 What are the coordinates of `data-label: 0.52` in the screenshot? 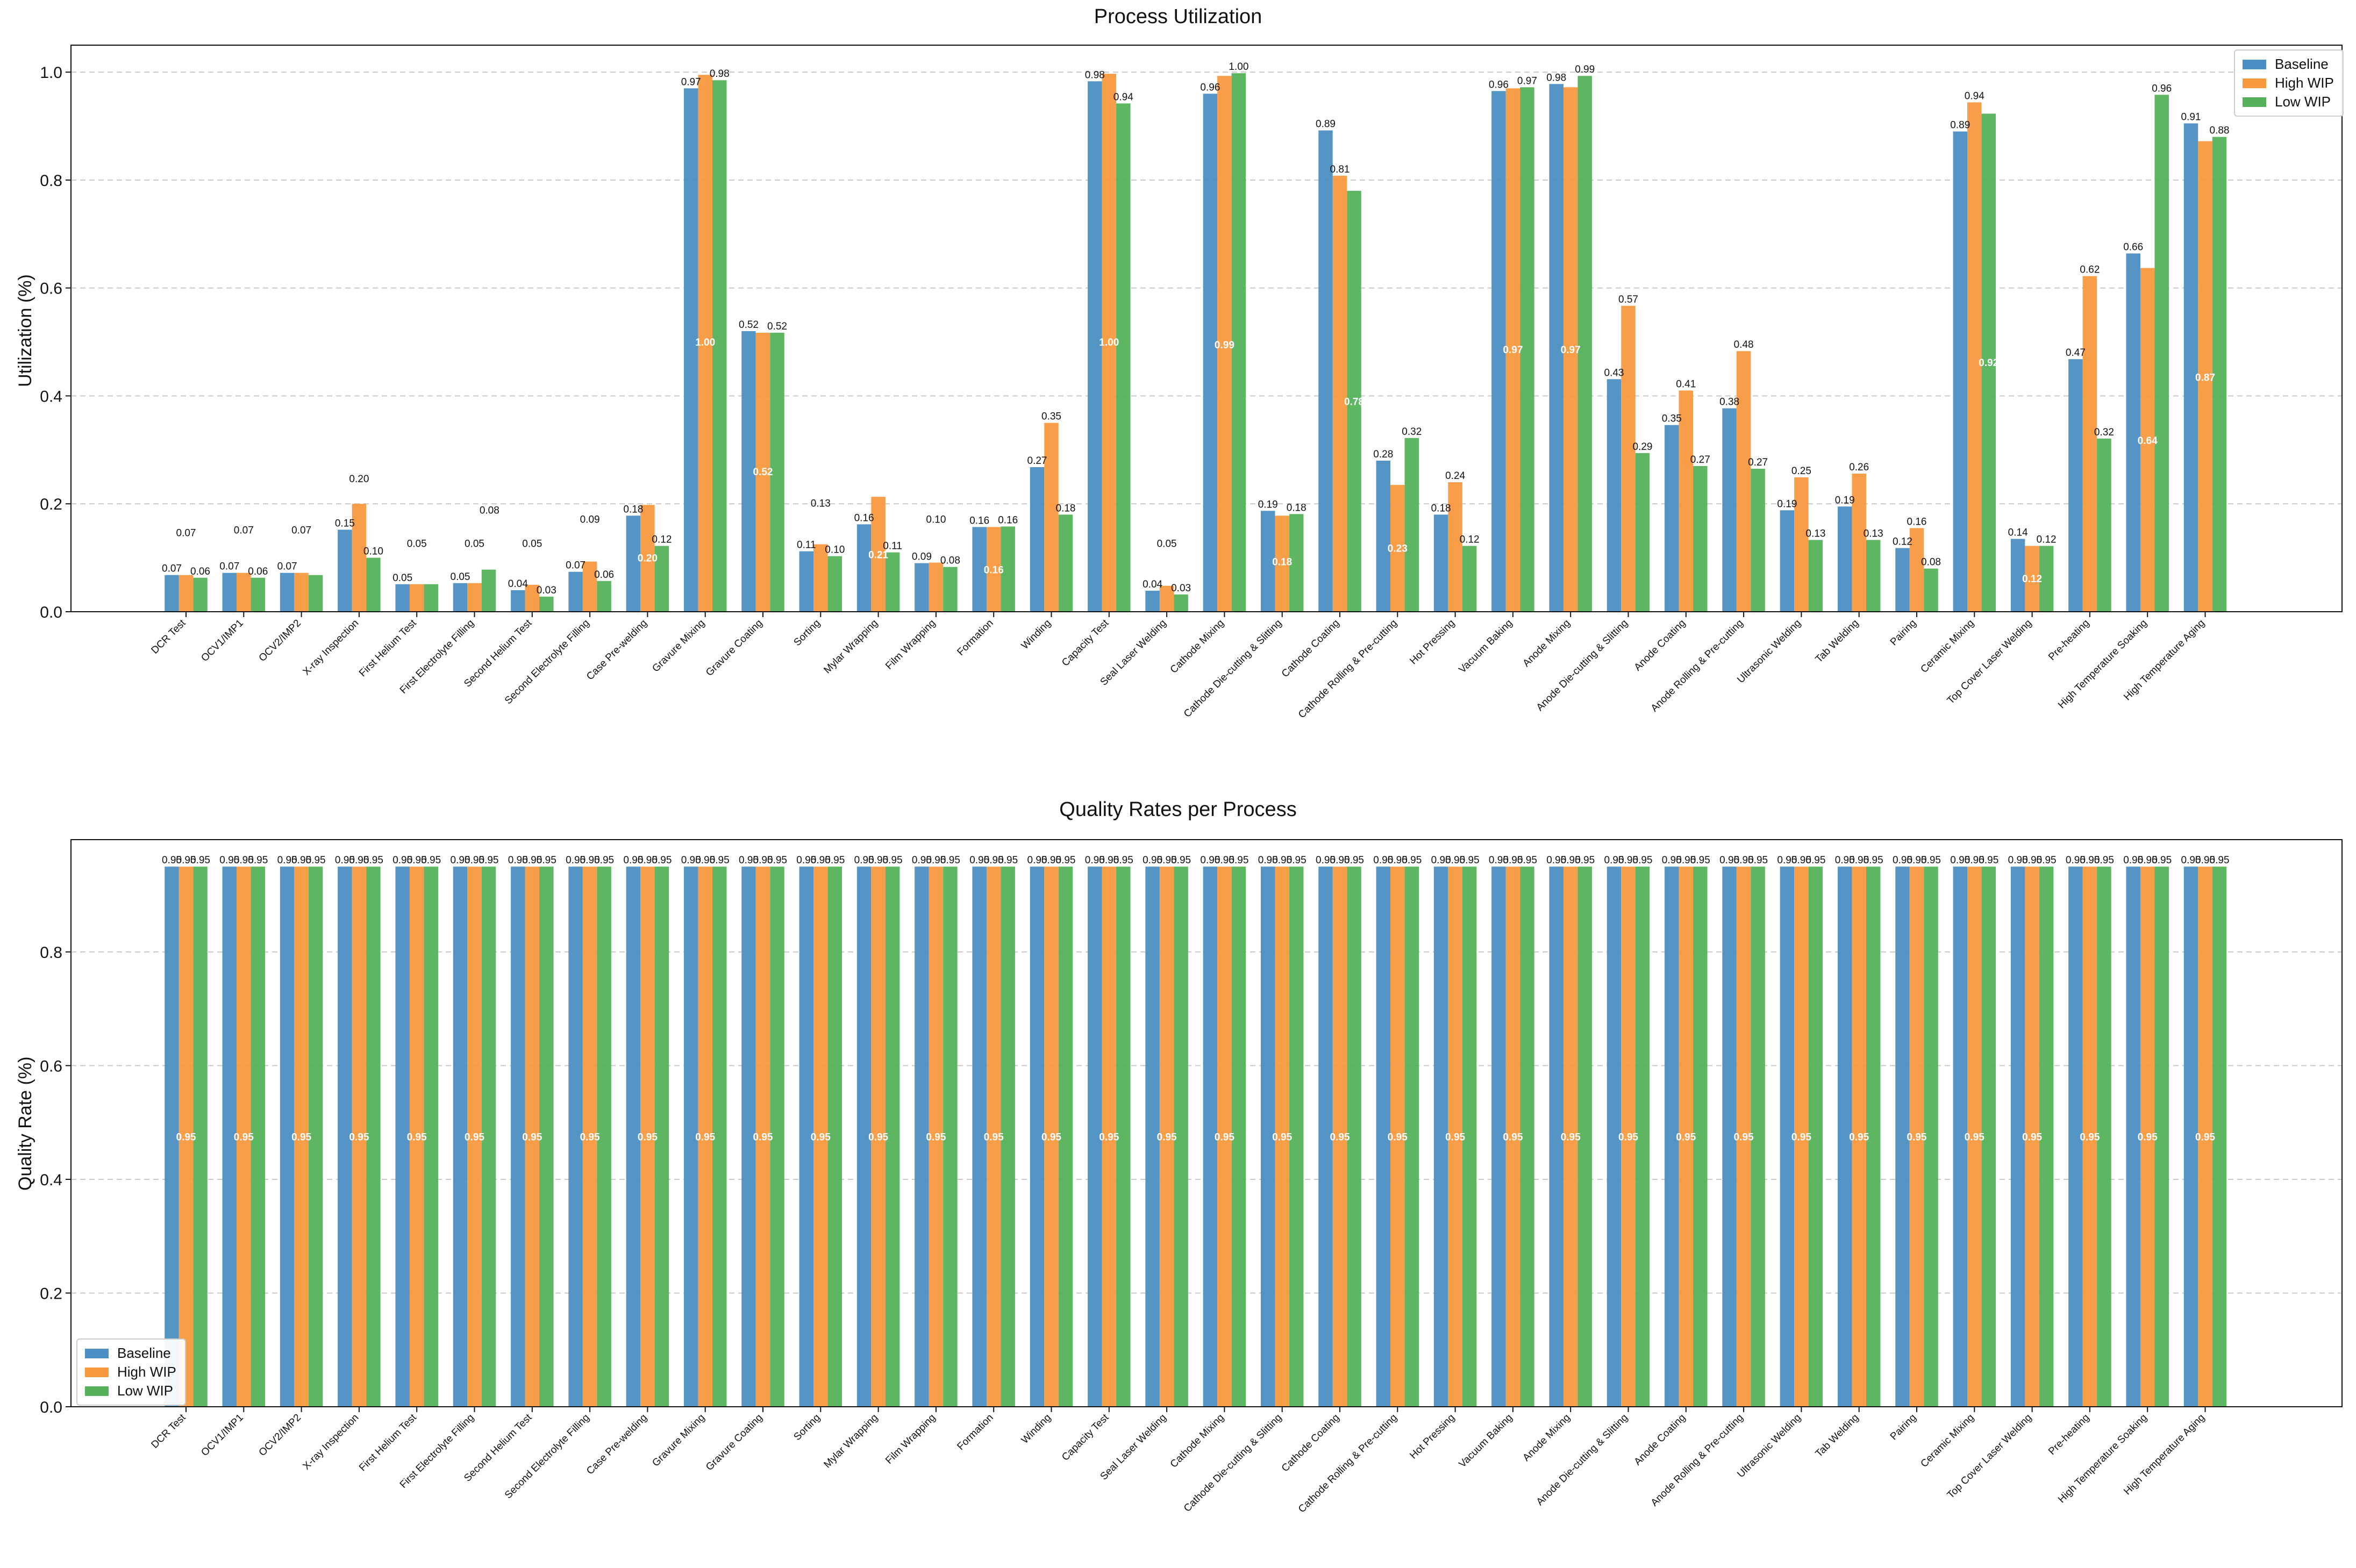 It's located at (777, 326).